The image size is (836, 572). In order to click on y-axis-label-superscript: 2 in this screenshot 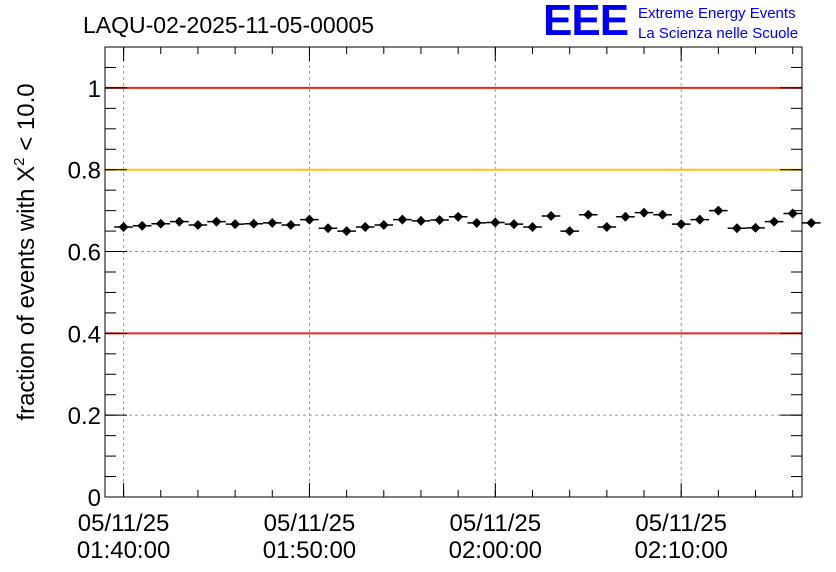, I will do `click(19, 161)`.